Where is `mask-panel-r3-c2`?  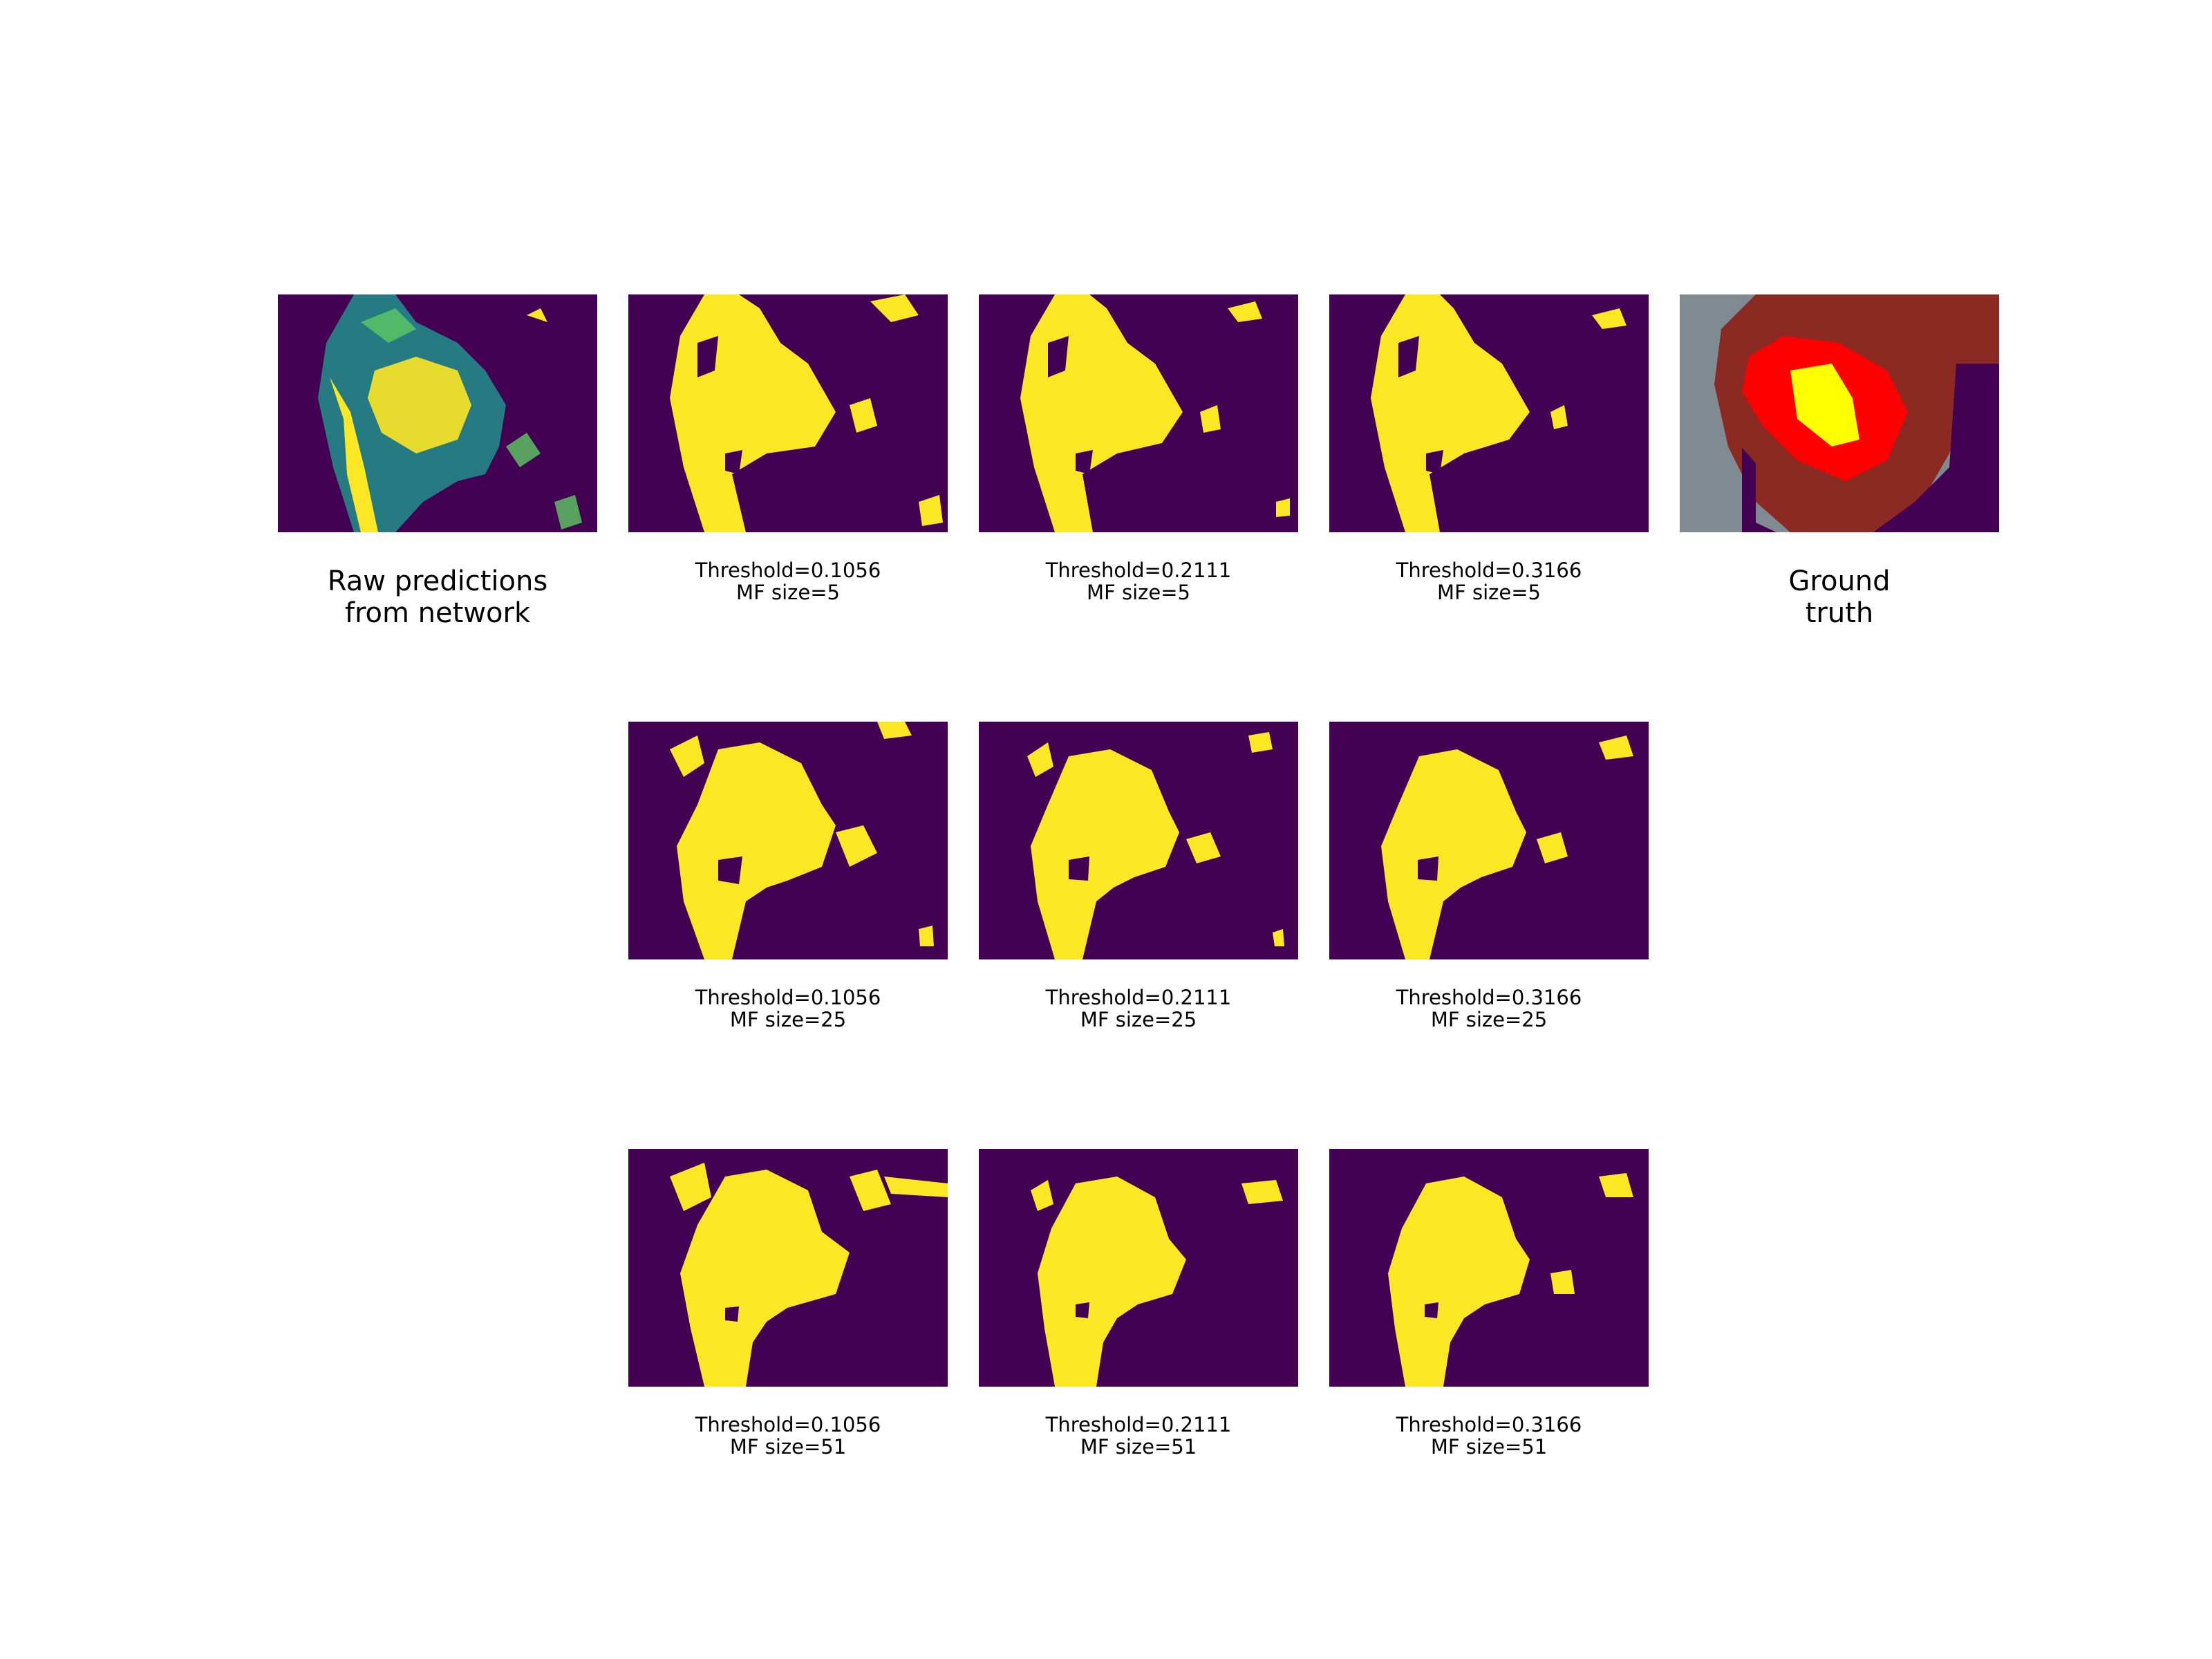 mask-panel-r3-c2 is located at coordinates (1138, 1268).